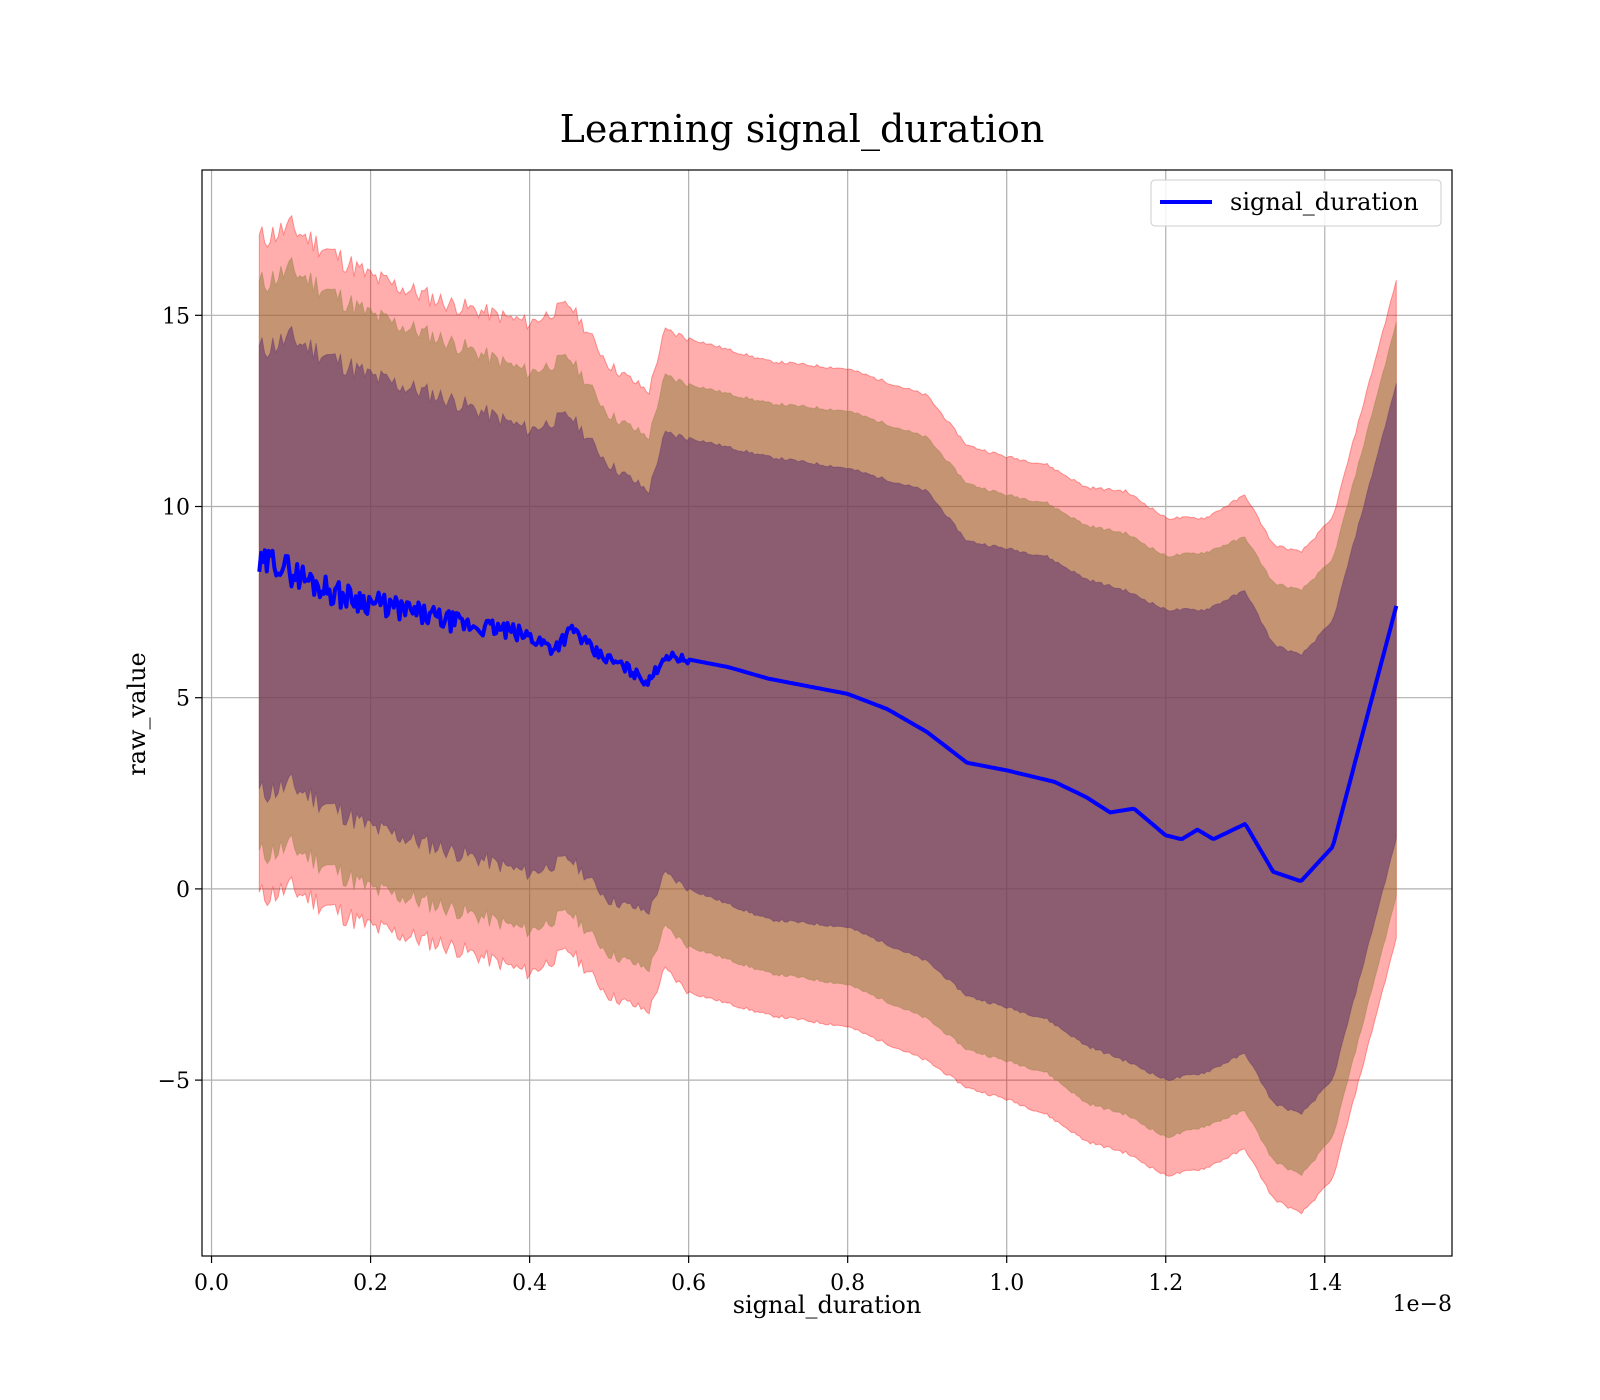  Describe the element at coordinates (176, 316) in the screenshot. I see `y-tick-label: 15` at that location.